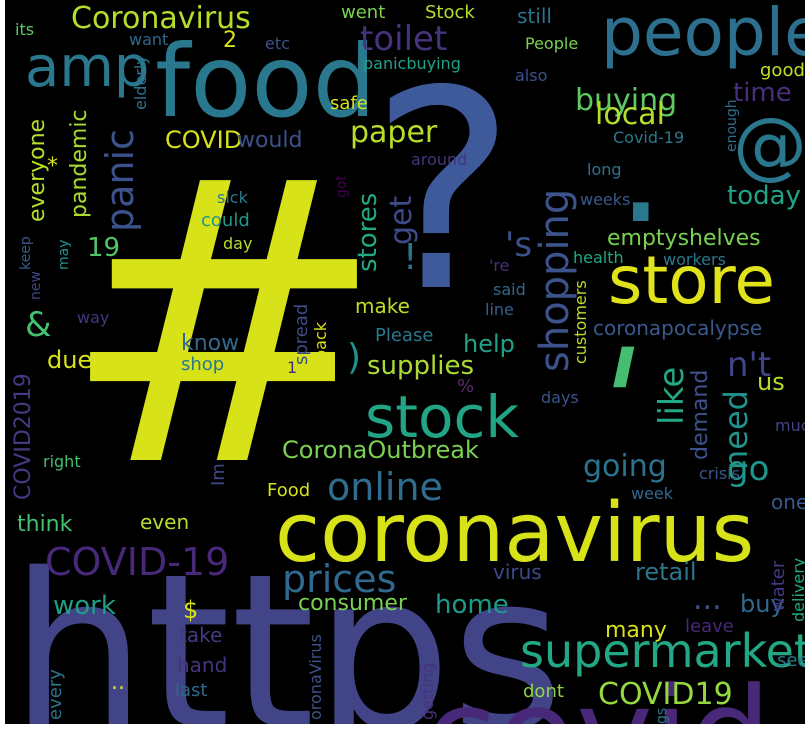 Image resolution: width=810 pixels, height=732 pixels. What do you see at coordinates (316, 677) in the screenshot?
I see `word: oronaVirus` at bounding box center [316, 677].